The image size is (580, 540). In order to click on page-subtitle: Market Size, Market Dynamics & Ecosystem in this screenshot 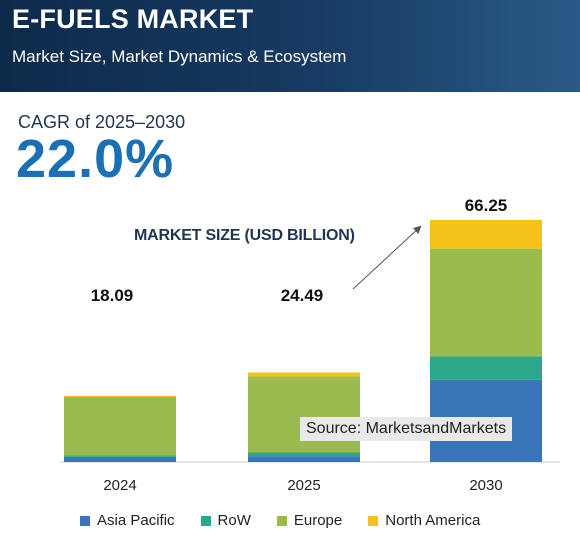, I will do `click(179, 56)`.